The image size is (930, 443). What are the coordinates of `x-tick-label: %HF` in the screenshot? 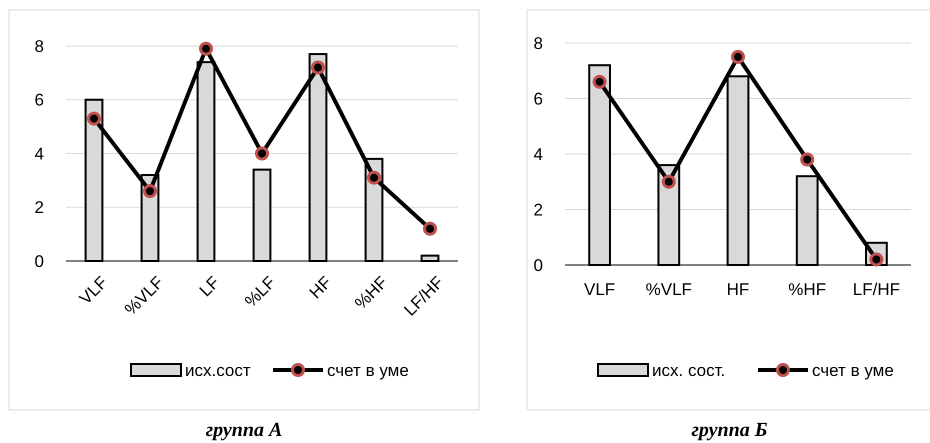 It's located at (807, 289).